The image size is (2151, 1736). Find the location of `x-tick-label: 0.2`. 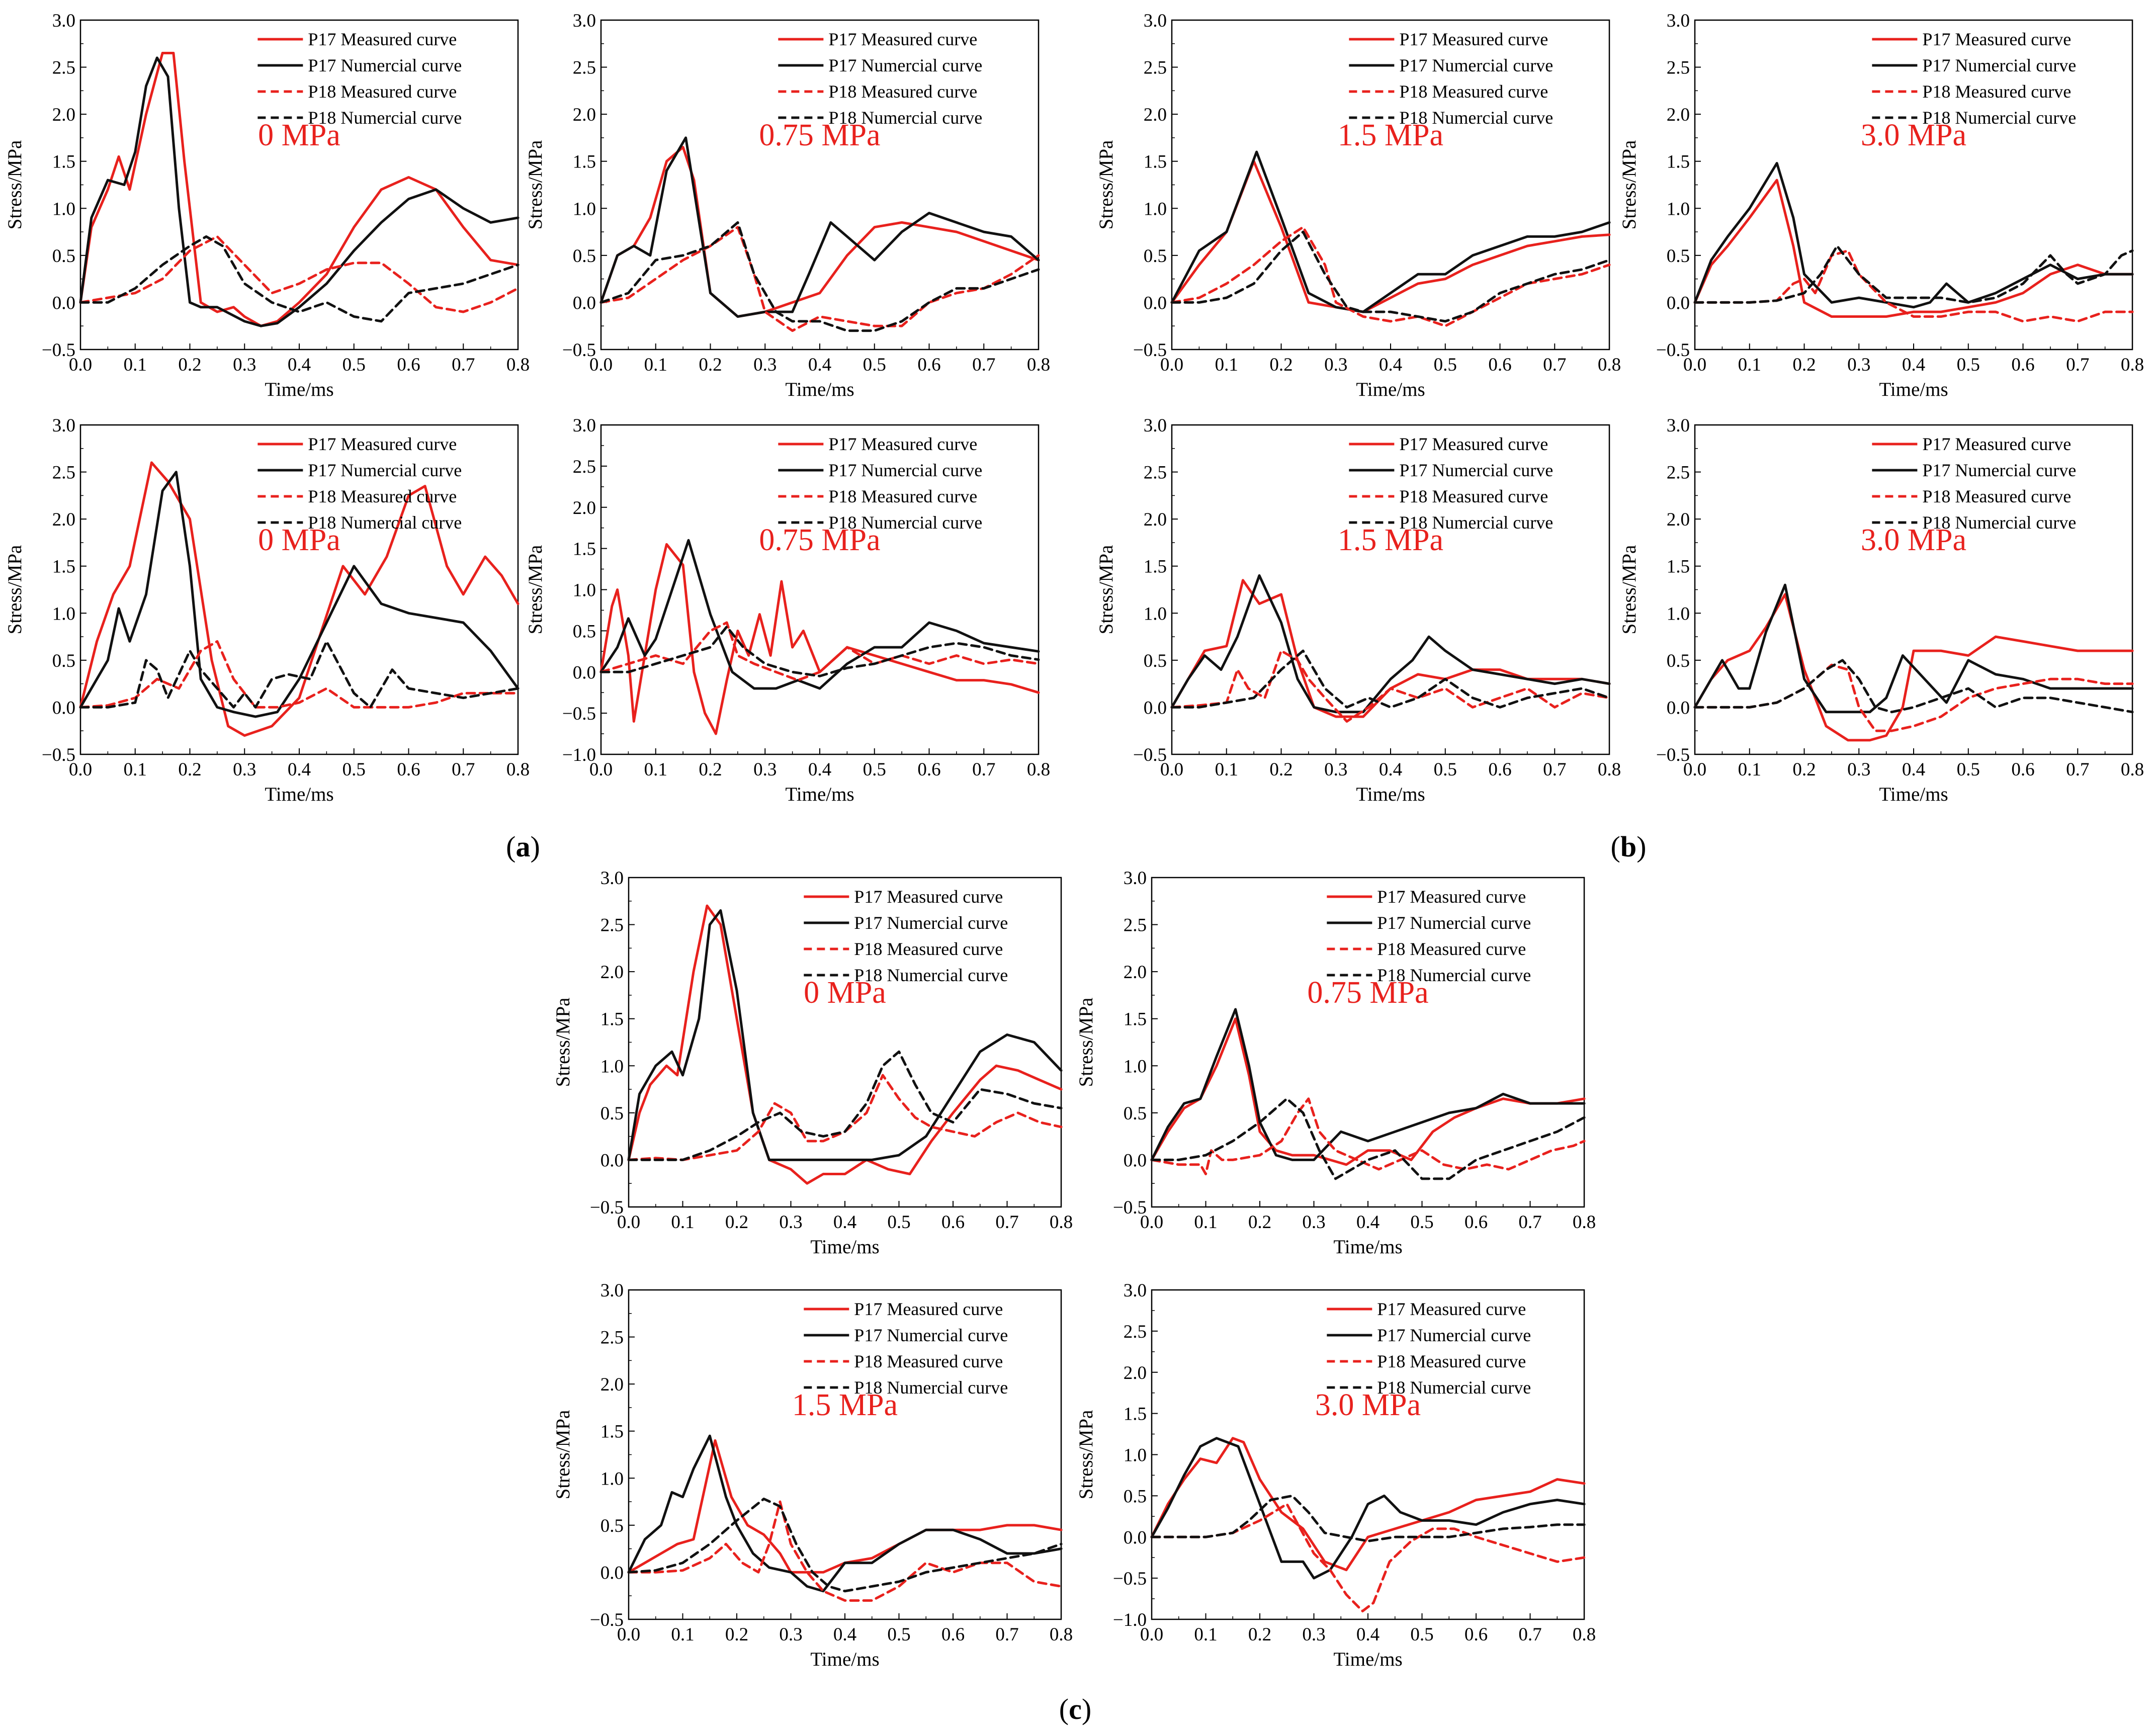

x-tick-label: 0.2 is located at coordinates (711, 769).